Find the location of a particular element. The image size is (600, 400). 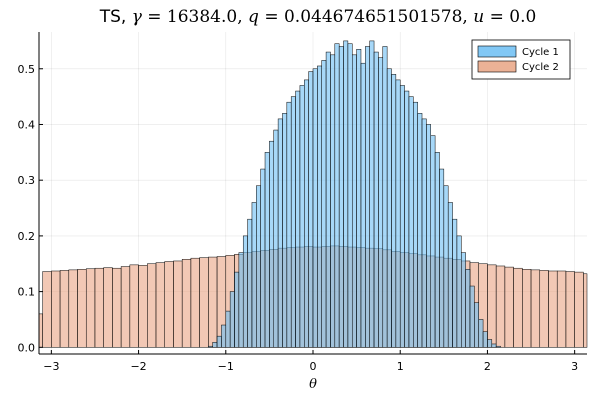

chart-title-gamma-symbol: γ is located at coordinates (137, 17).